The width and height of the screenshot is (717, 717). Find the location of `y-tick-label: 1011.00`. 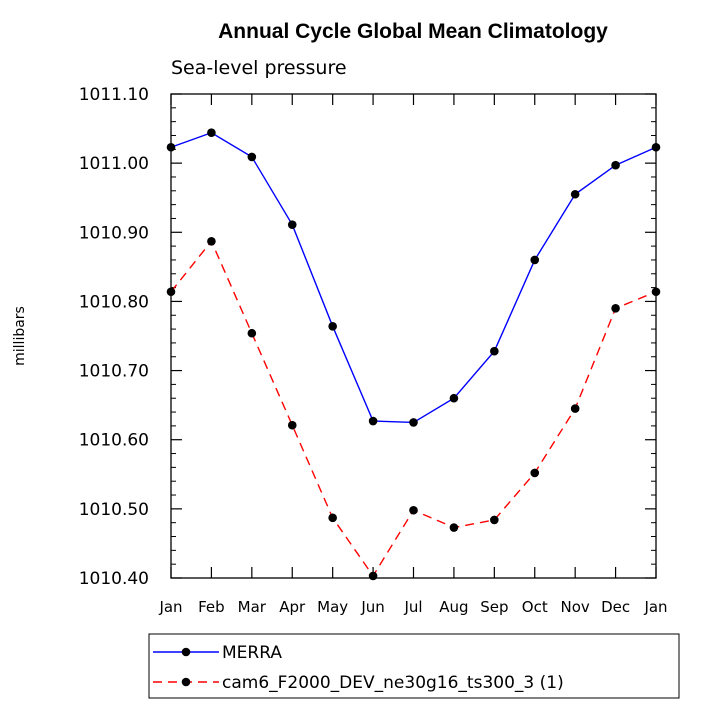

y-tick-label: 1011.00 is located at coordinates (114, 164).